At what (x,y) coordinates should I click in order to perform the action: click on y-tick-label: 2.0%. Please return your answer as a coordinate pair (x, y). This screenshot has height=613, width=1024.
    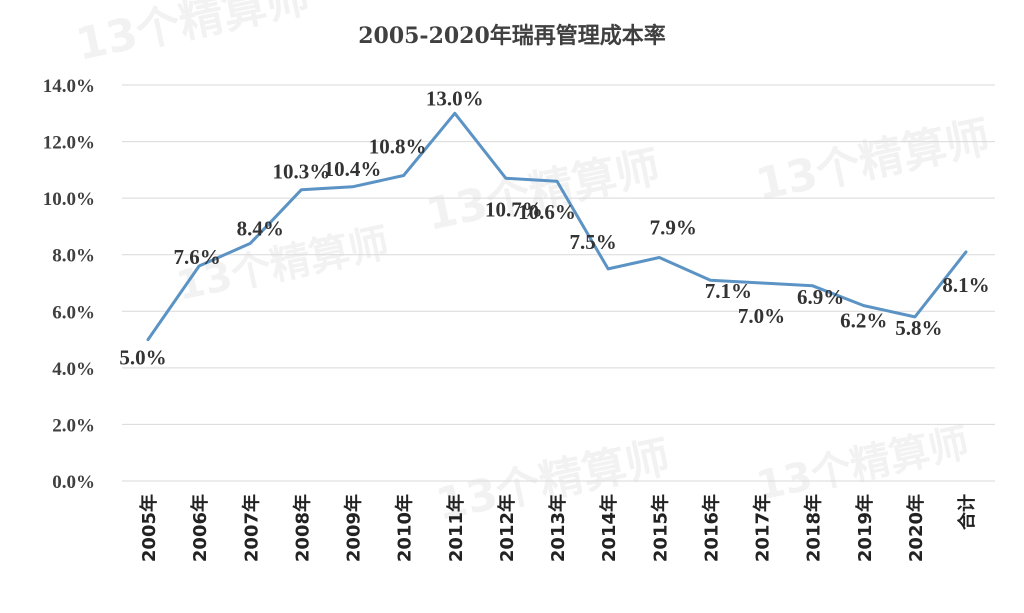
    Looking at the image, I should click on (73, 425).